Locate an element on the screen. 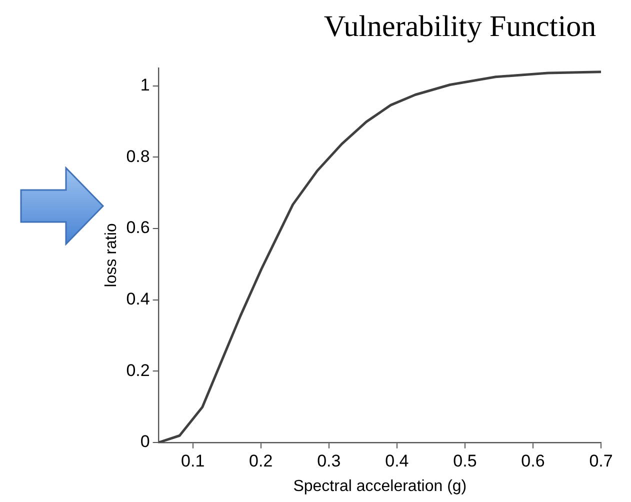  x-tick-label: 0.1 is located at coordinates (193, 460).